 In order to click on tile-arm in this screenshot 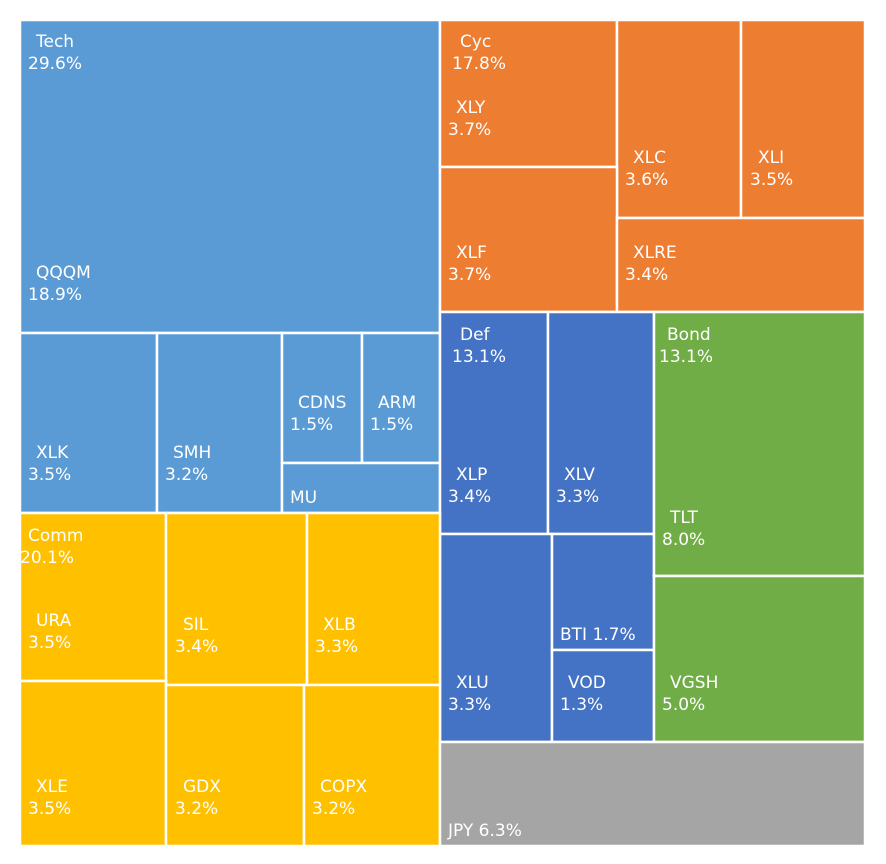, I will do `click(401, 398)`.